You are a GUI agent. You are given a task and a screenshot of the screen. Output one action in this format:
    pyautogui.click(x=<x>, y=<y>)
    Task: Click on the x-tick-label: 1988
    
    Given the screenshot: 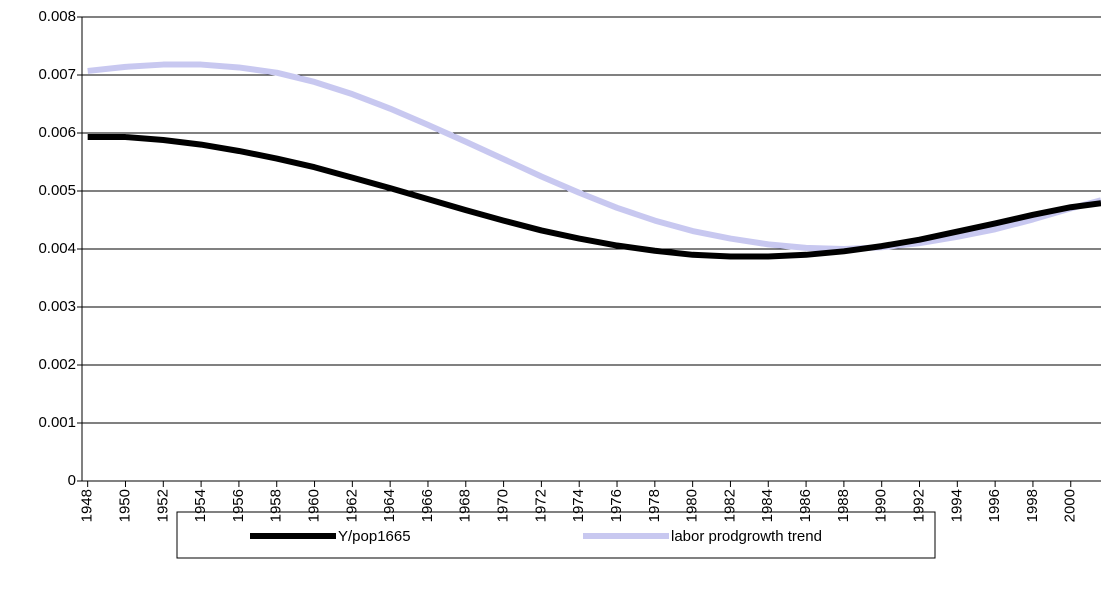 What is the action you would take?
    pyautogui.click(x=843, y=505)
    